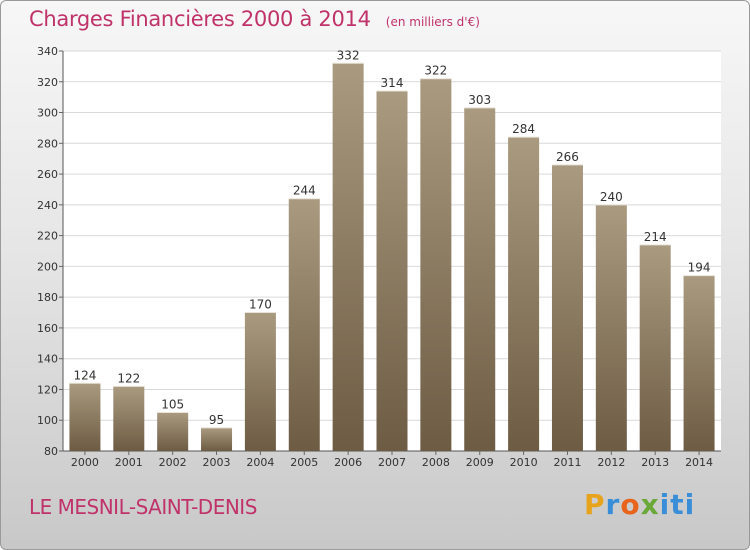 The height and width of the screenshot is (550, 750). I want to click on y-tick-label: 300, so click(47, 113).